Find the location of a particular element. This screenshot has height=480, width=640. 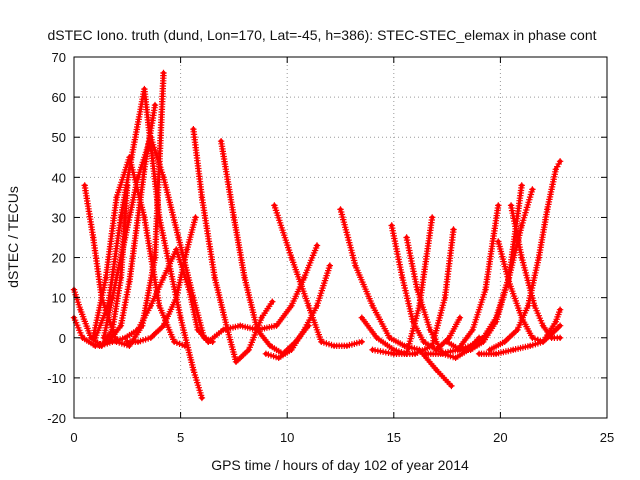

y-tick-label: 60 is located at coordinates (59, 97).